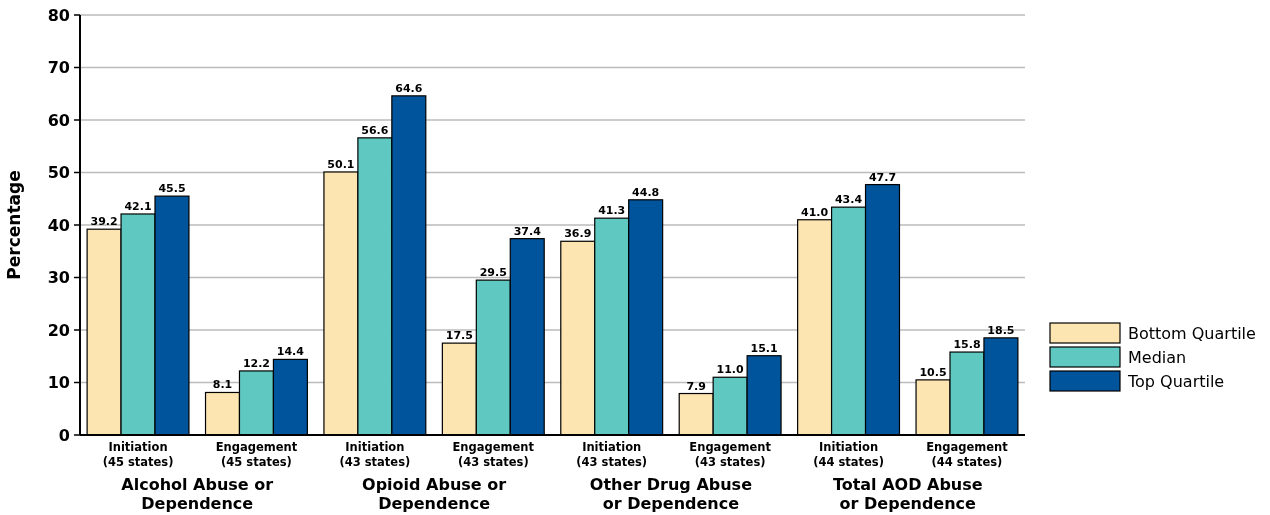 This screenshot has width=1270, height=515. What do you see at coordinates (434, 494) in the screenshot?
I see `text: Opioid Abuse or Dependence` at bounding box center [434, 494].